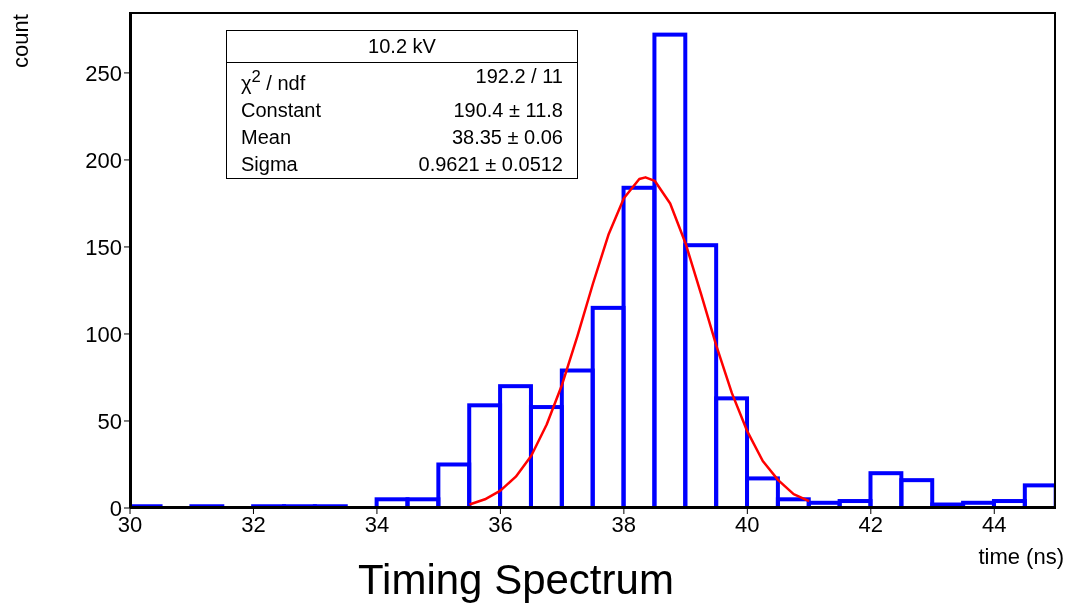 This screenshot has width=1066, height=605. I want to click on y-tick-label: 150, so click(103, 247).